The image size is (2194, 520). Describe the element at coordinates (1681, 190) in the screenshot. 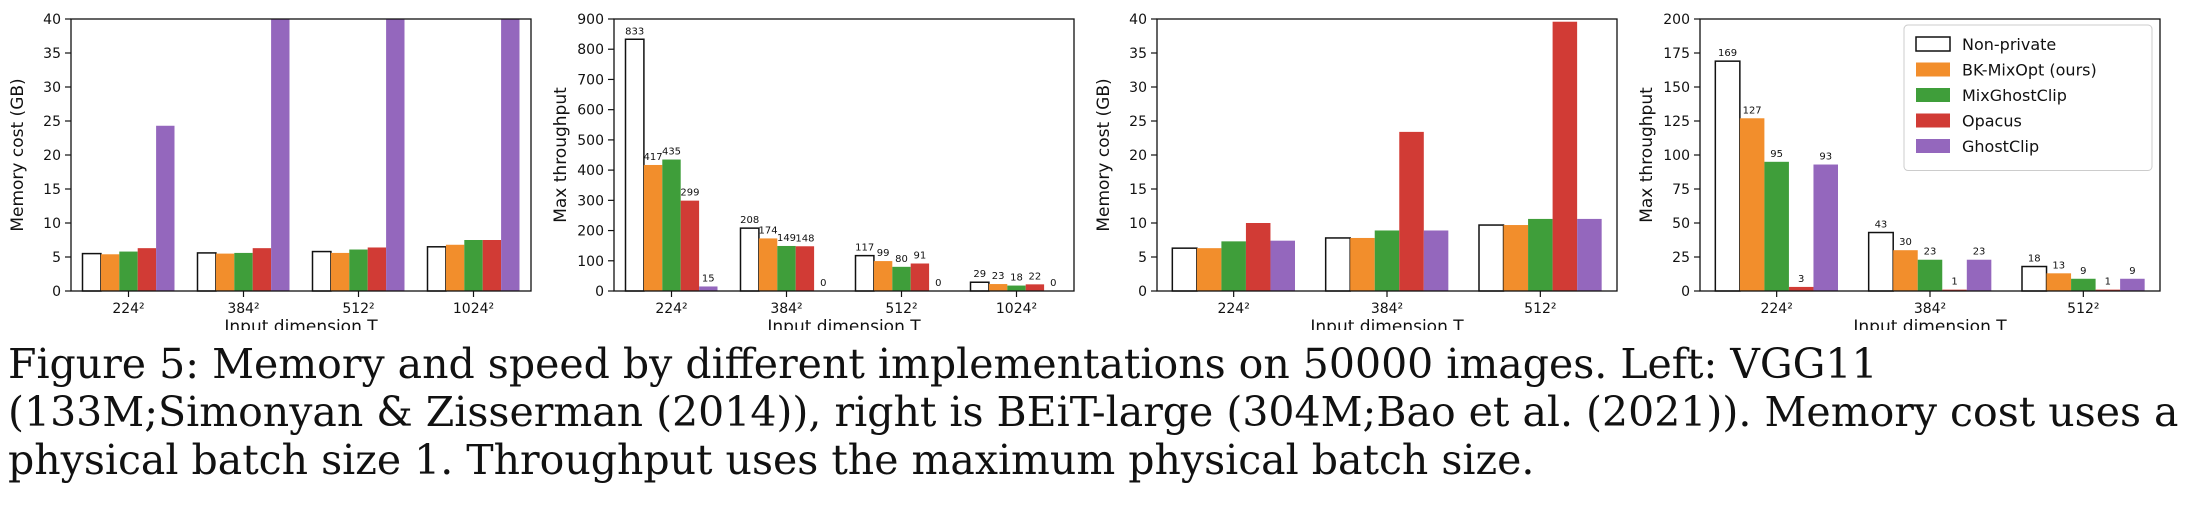

I see `y-tick-label: 75` at that location.